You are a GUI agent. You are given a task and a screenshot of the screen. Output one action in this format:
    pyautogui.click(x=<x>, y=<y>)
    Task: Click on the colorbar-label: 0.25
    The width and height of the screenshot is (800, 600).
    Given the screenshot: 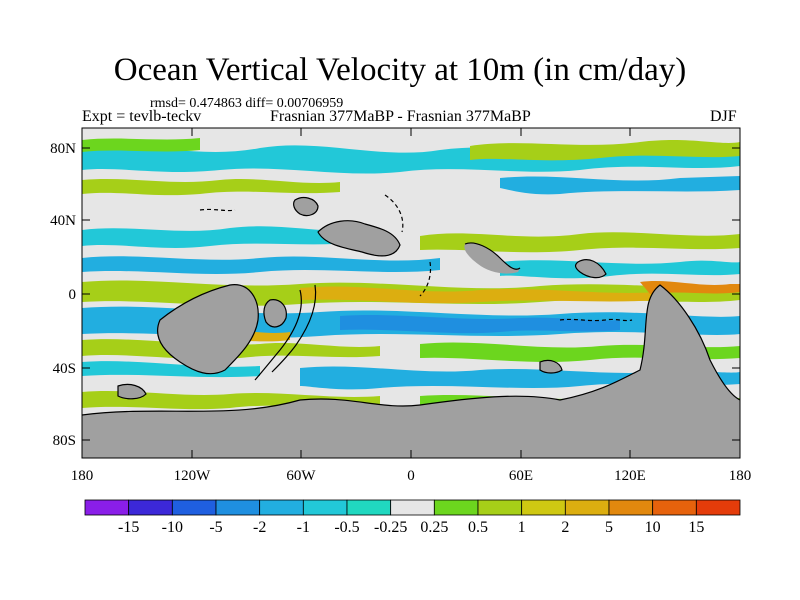 What is the action you would take?
    pyautogui.click(x=434, y=527)
    